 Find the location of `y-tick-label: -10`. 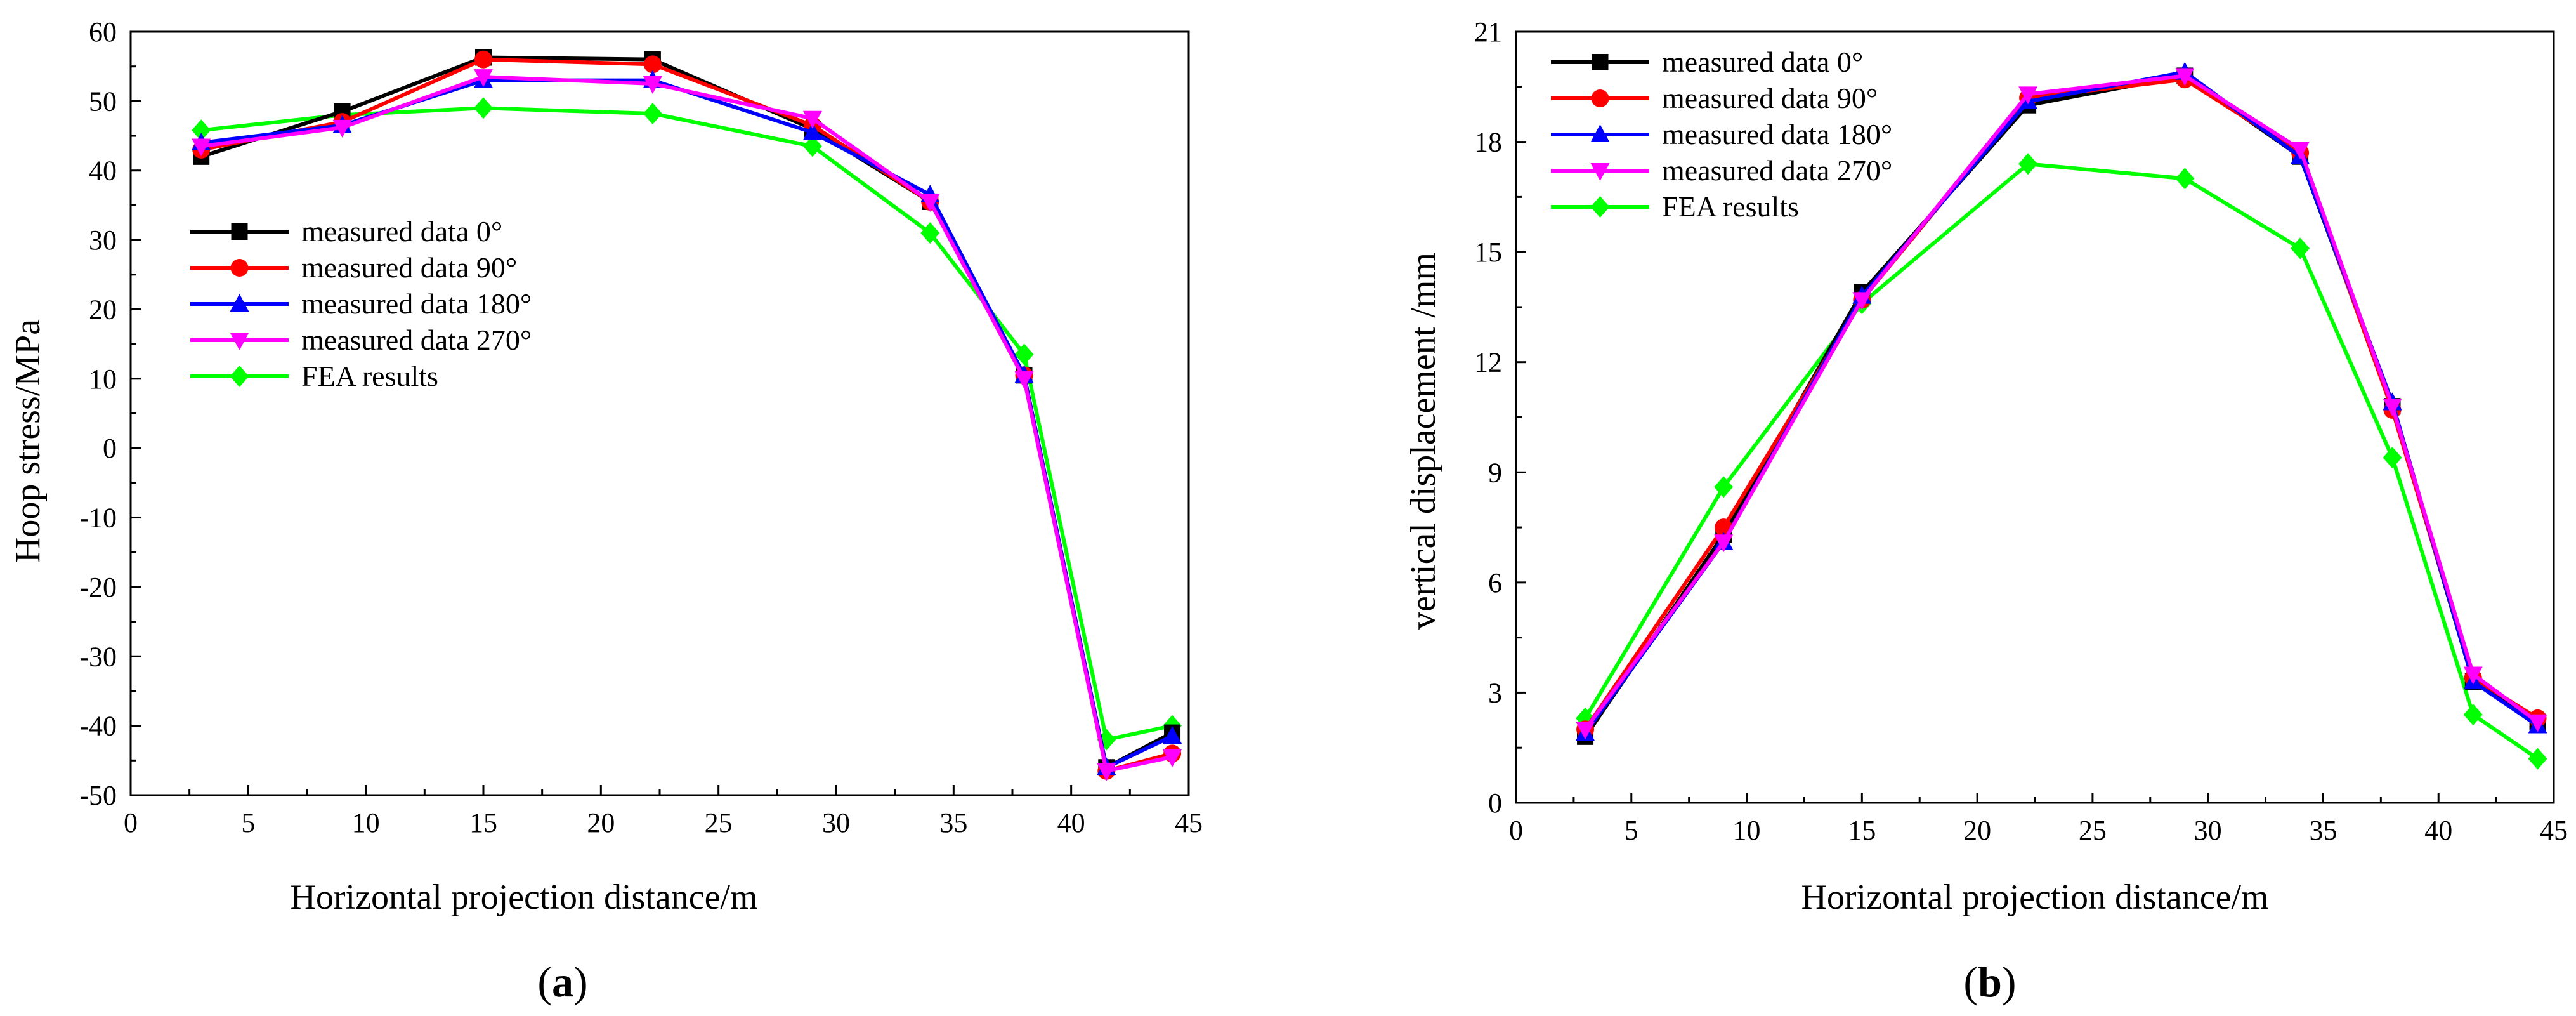

y-tick-label: -10 is located at coordinates (98, 518).